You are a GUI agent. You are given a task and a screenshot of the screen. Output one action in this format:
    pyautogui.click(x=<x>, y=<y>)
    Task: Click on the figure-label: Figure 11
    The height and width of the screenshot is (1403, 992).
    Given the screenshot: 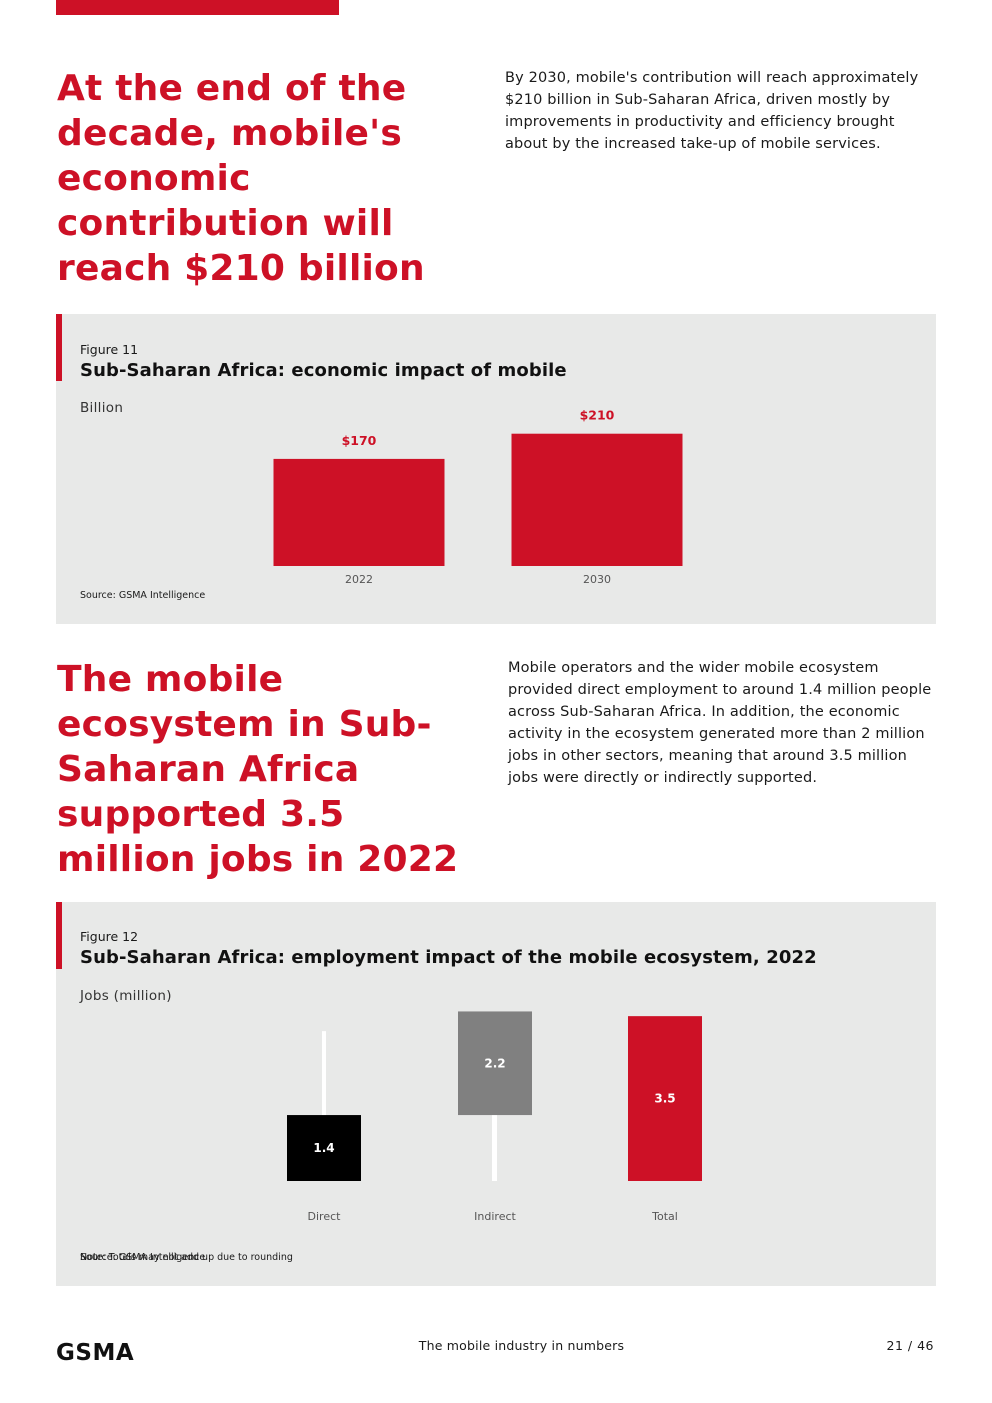 What is the action you would take?
    pyautogui.click(x=109, y=349)
    